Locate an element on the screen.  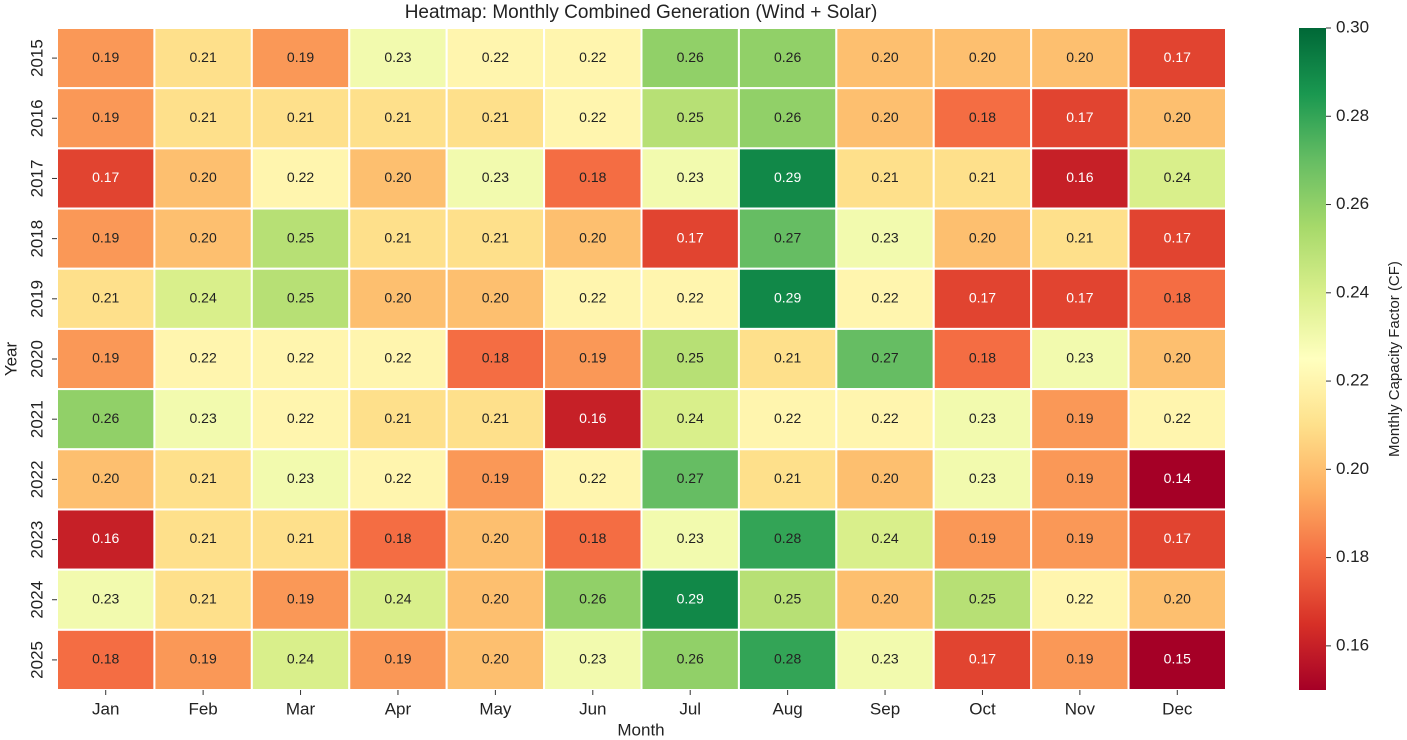
y-tick-label: 2022 is located at coordinates (36, 479).